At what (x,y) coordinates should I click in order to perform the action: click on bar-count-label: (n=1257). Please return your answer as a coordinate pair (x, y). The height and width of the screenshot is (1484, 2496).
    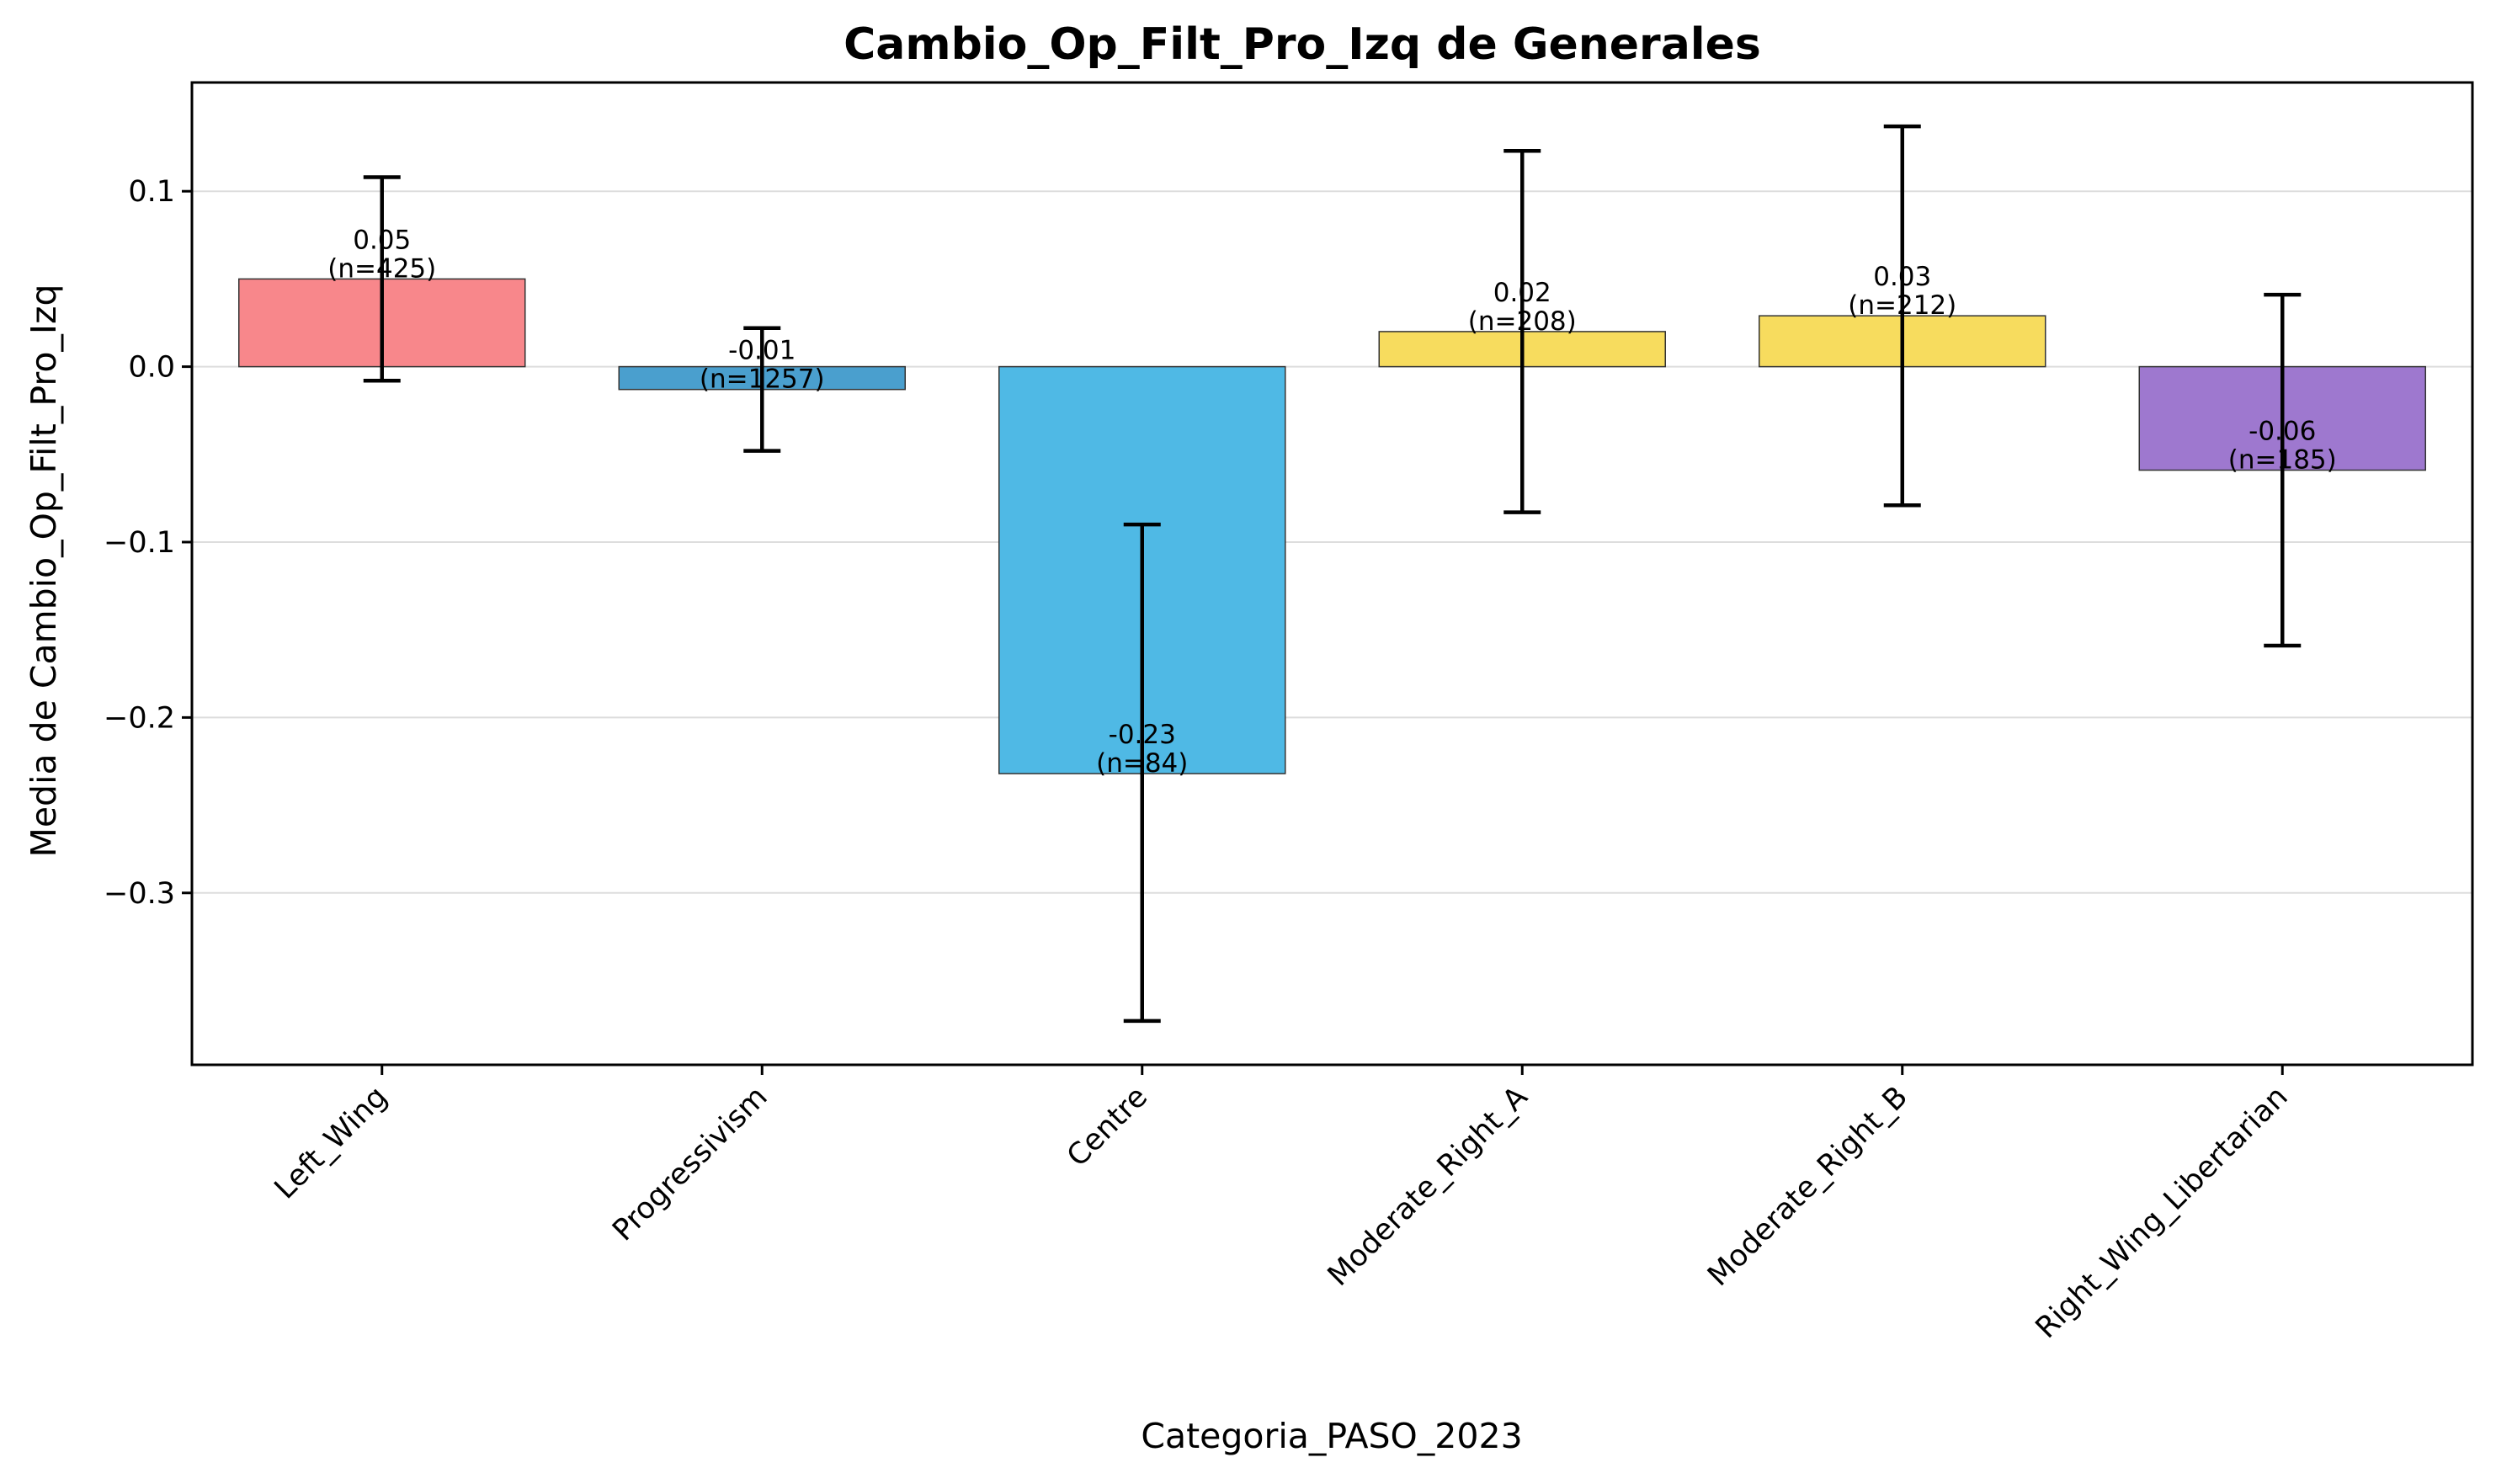
    Looking at the image, I should click on (762, 379).